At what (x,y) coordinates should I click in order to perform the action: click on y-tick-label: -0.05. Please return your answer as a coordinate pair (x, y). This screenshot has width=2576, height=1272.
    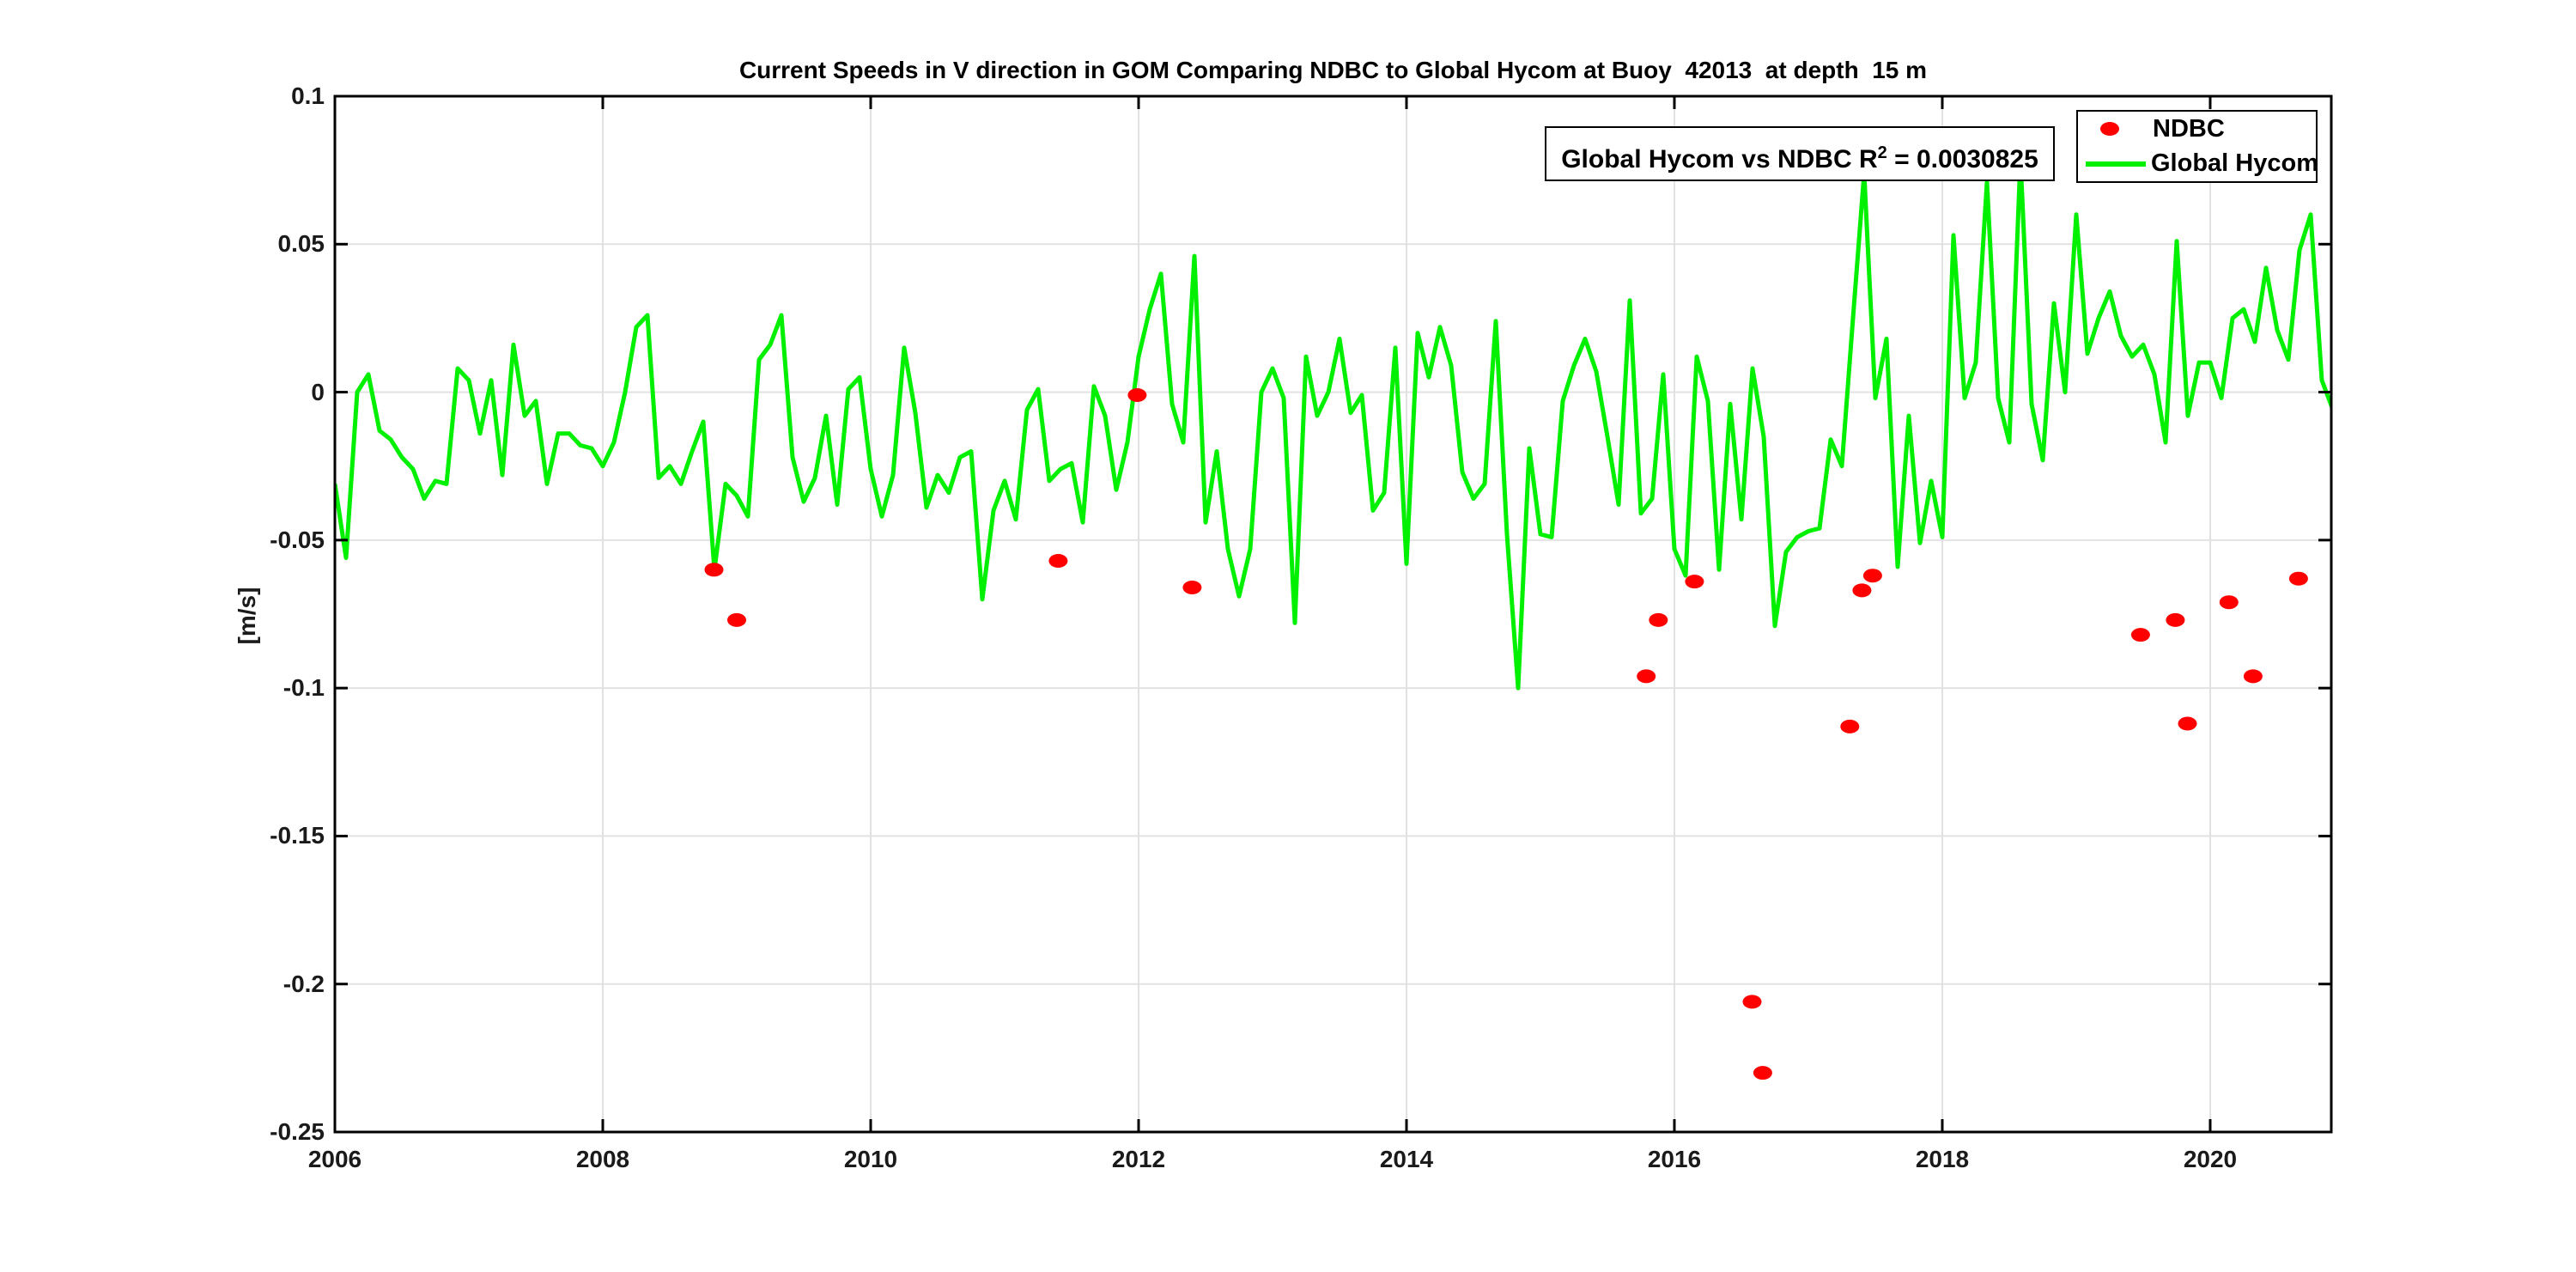
    Looking at the image, I should click on (297, 539).